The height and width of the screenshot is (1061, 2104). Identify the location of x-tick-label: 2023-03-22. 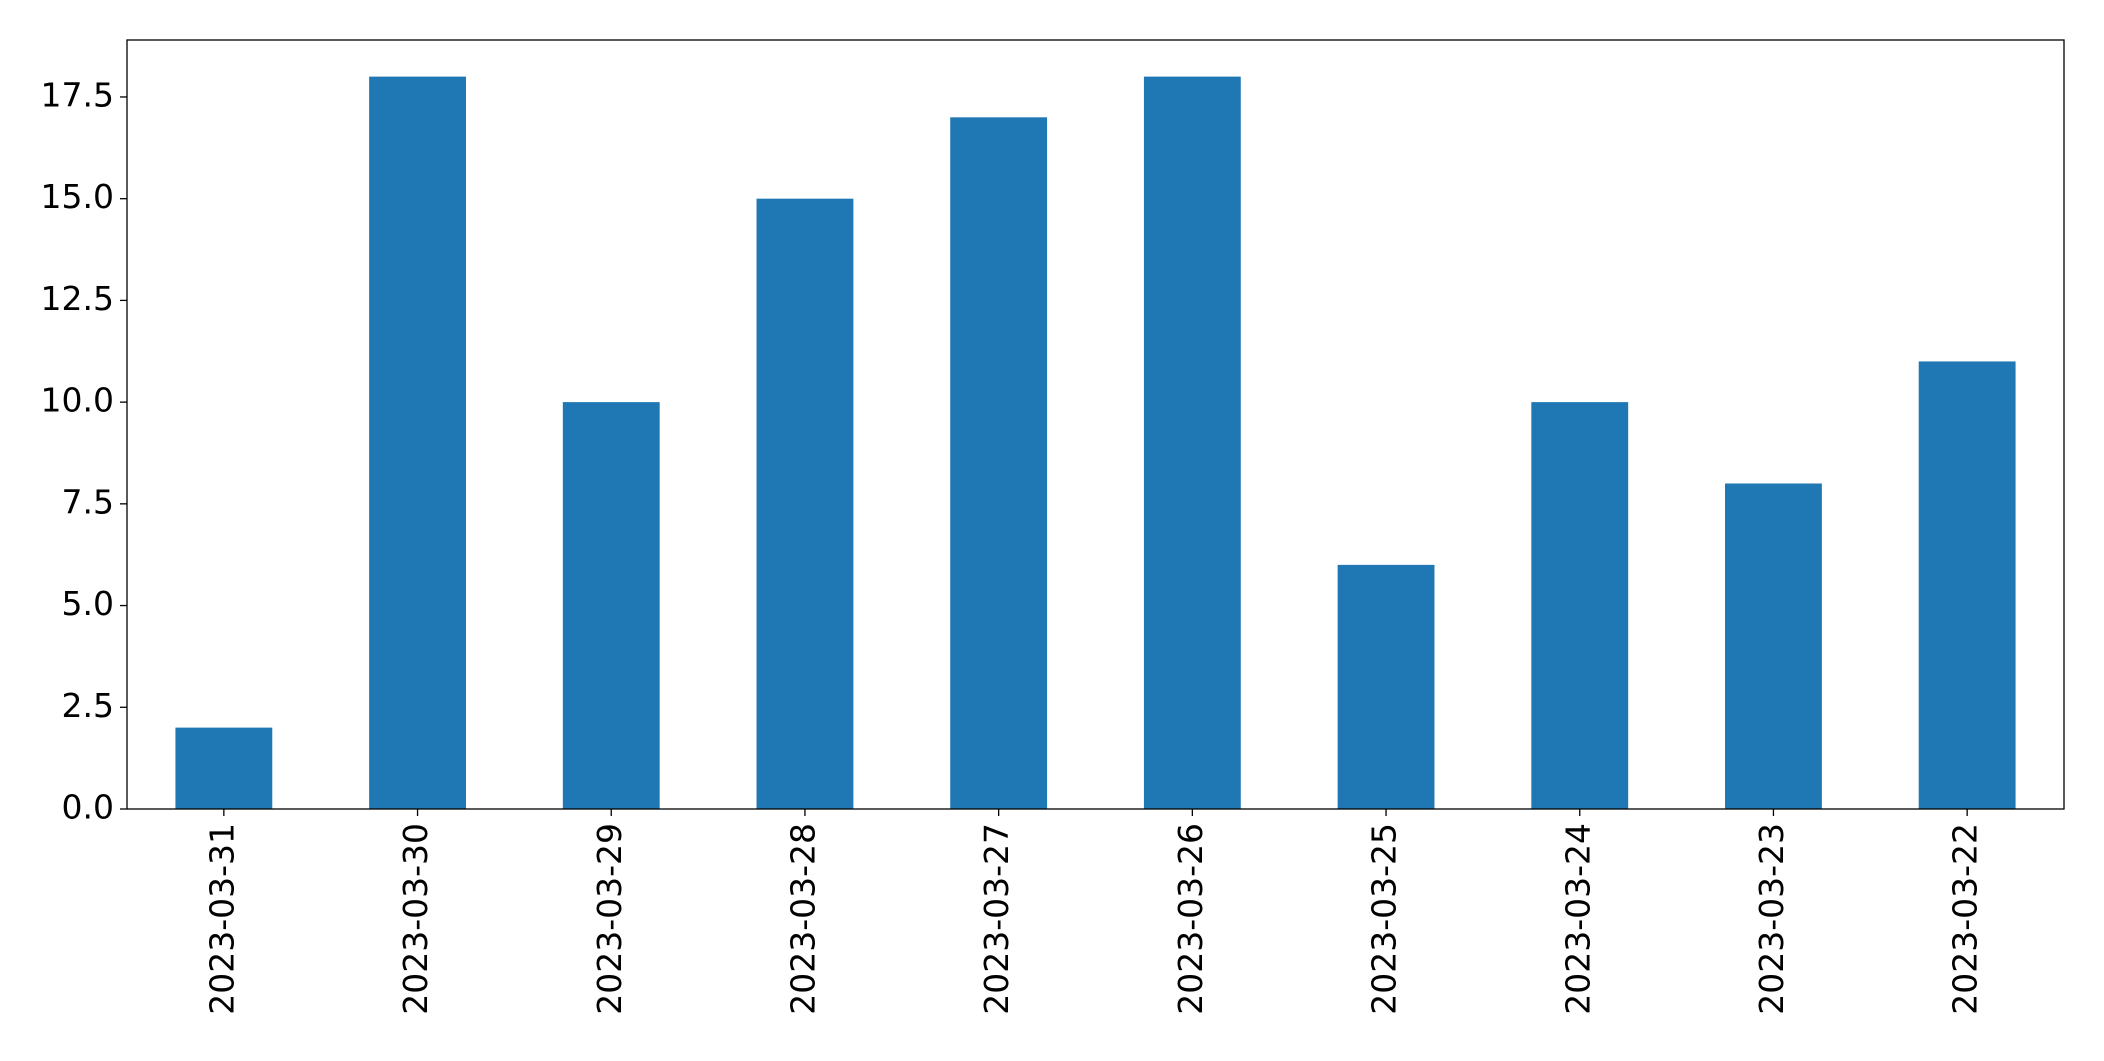
(1965, 919).